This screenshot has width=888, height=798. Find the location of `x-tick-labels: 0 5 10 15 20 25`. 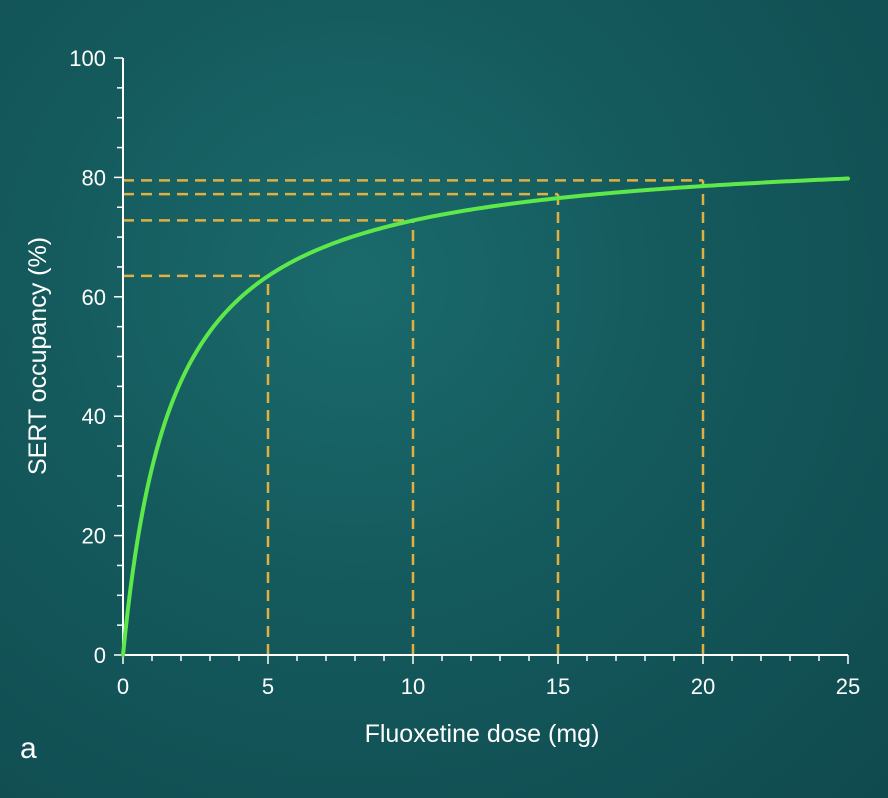

x-tick-labels: 0 5 10 15 20 25 is located at coordinates (488, 686).